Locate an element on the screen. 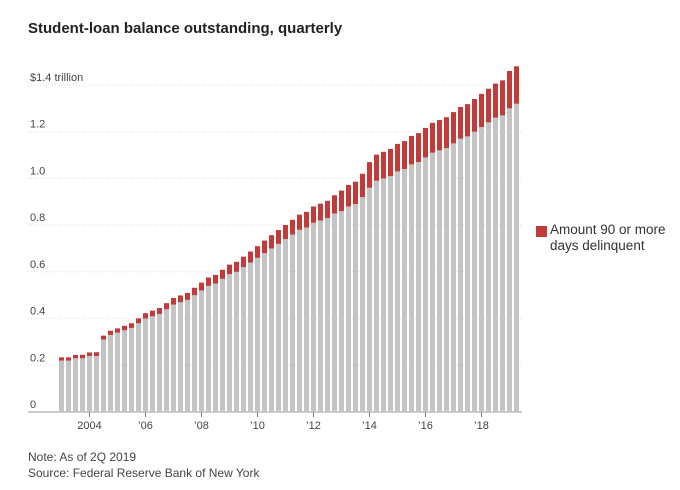 This screenshot has width=680, height=490. y-tick-label: $1.4 trillion is located at coordinates (56, 78).